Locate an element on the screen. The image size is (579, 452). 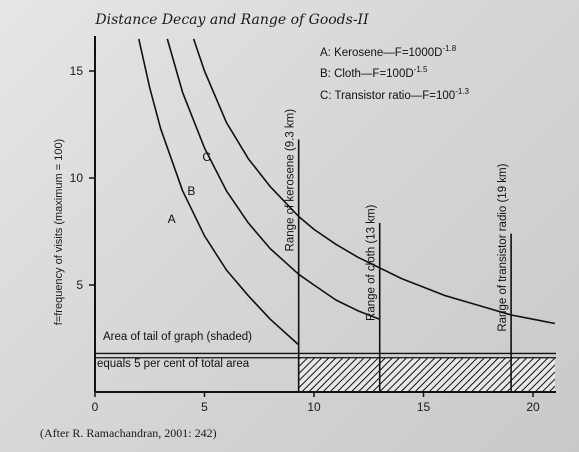
x-tick-label-20: 20 is located at coordinates (533, 407).